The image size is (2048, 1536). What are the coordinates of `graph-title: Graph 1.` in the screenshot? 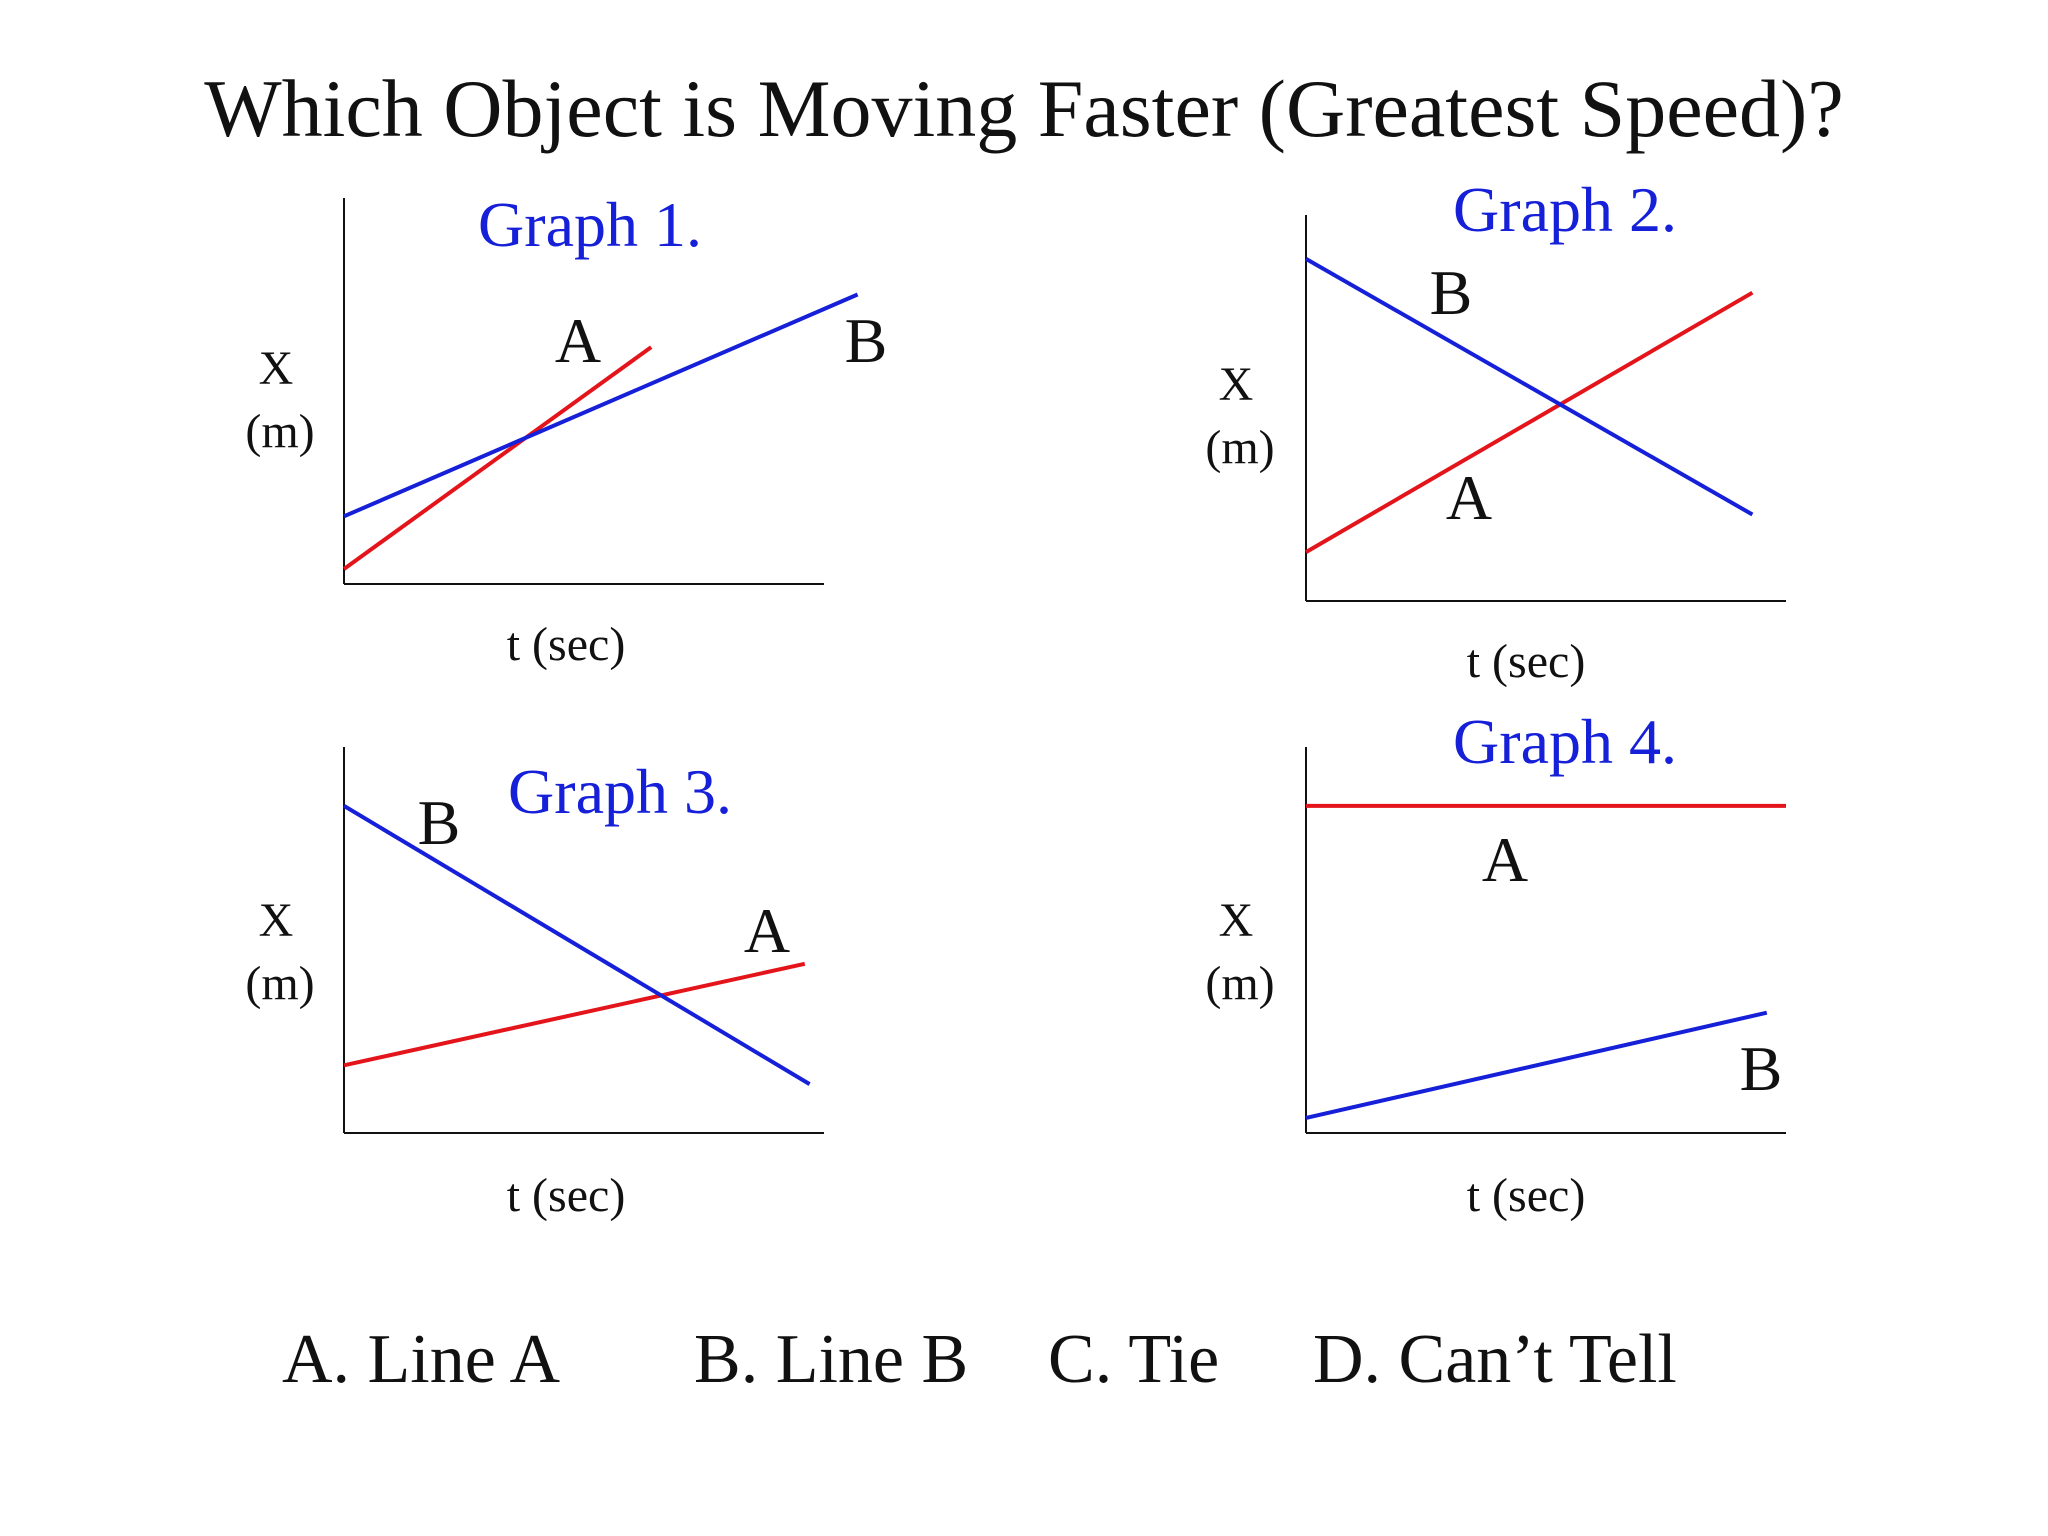 It's located at (590, 224).